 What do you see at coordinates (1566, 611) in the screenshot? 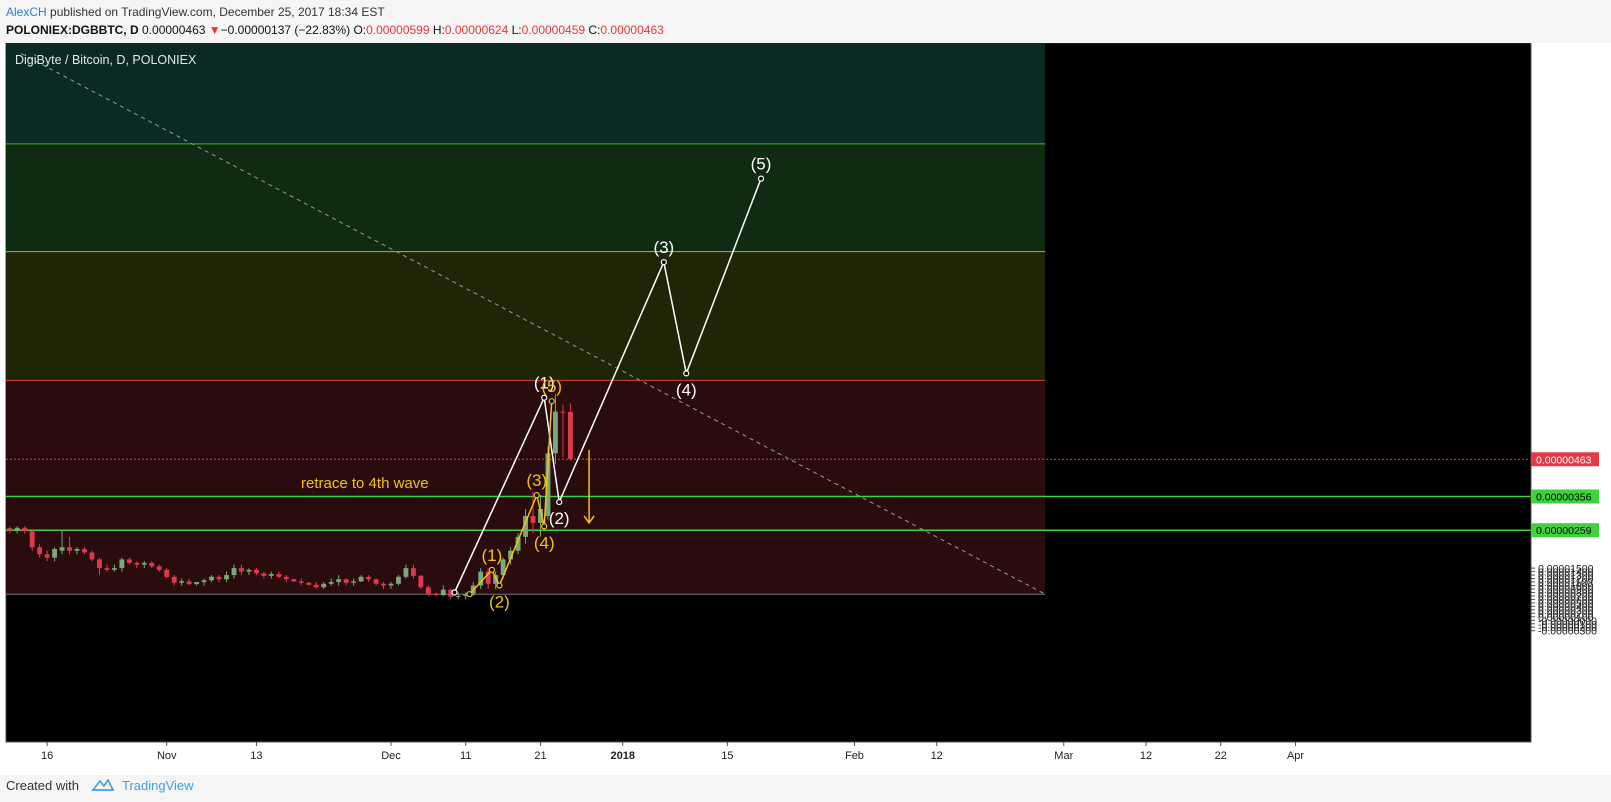
I see `y-tick-label: 0.00000300` at bounding box center [1566, 611].